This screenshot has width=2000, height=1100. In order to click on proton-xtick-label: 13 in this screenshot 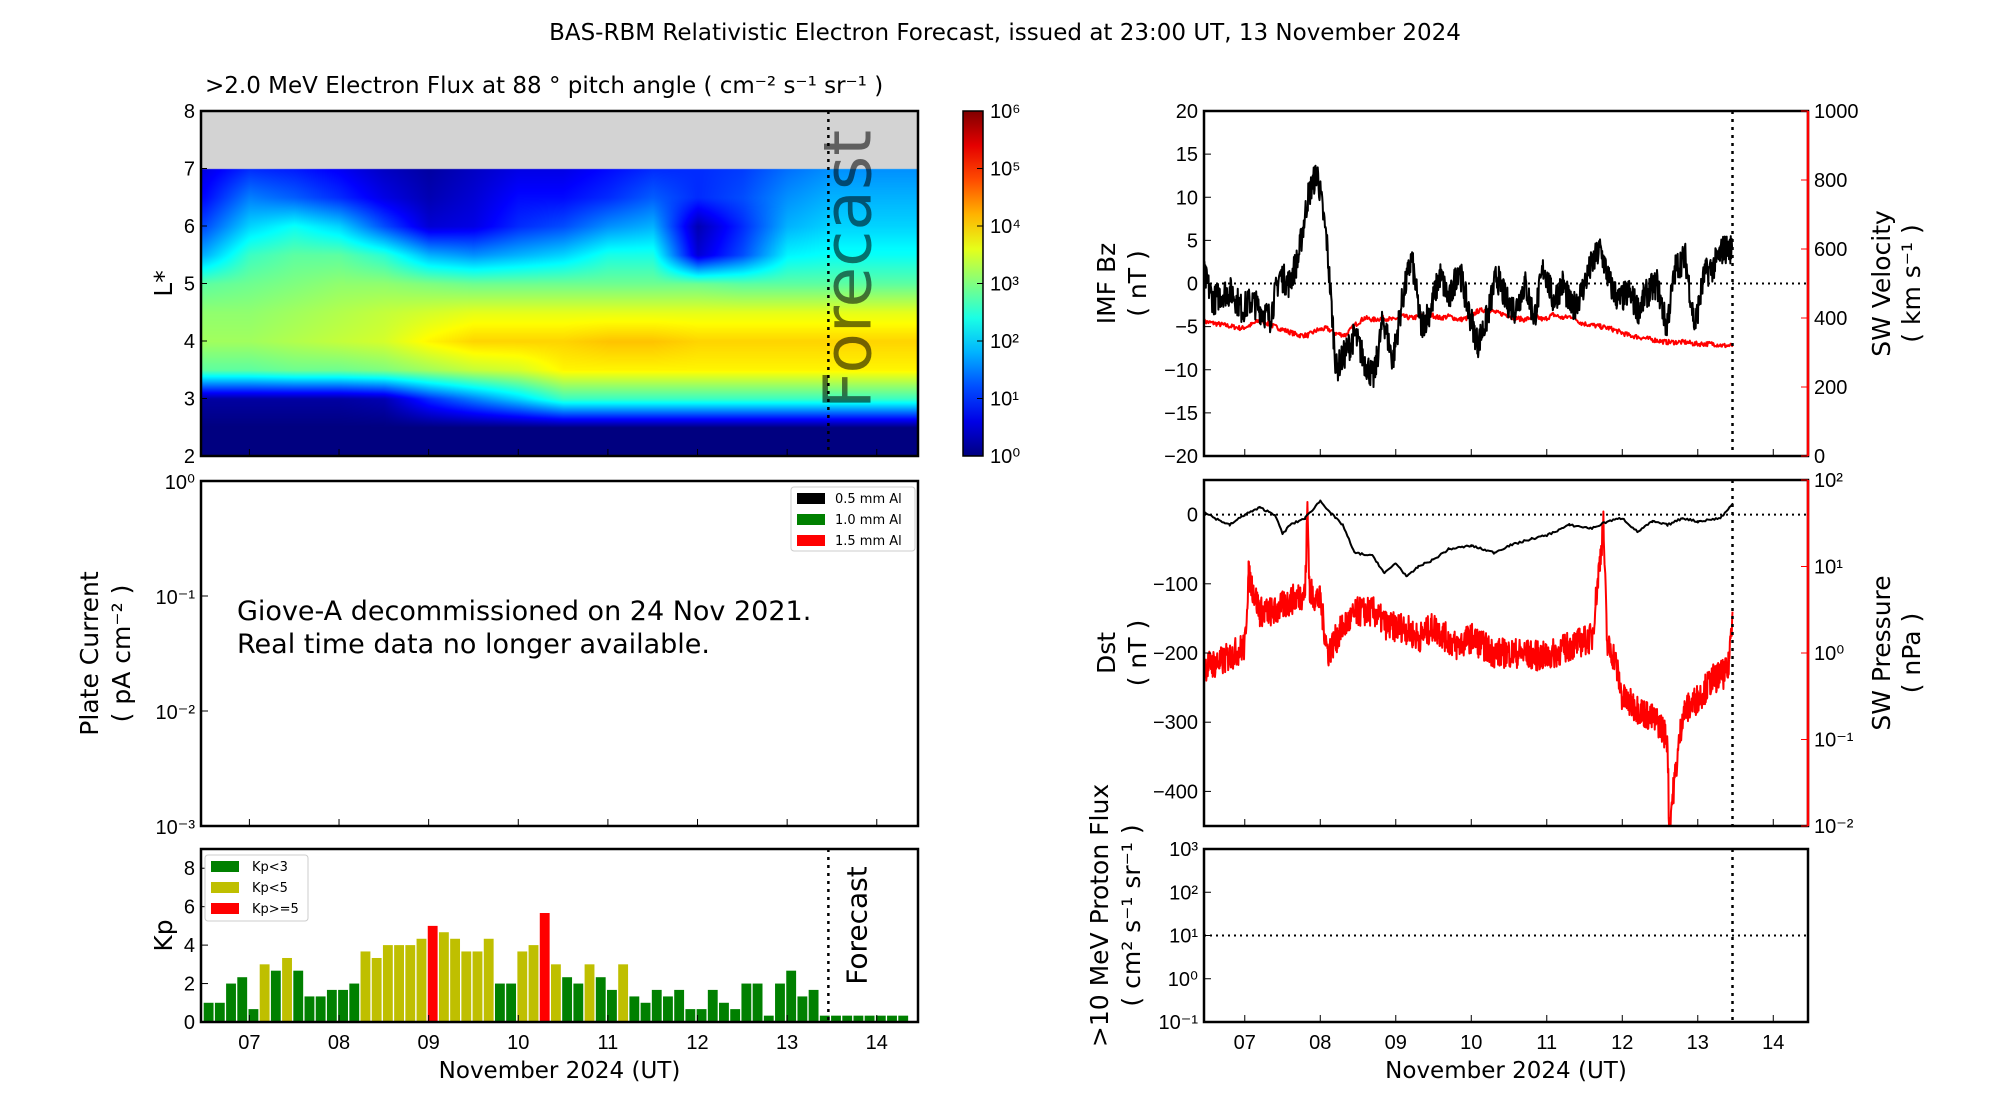, I will do `click(1698, 1043)`.